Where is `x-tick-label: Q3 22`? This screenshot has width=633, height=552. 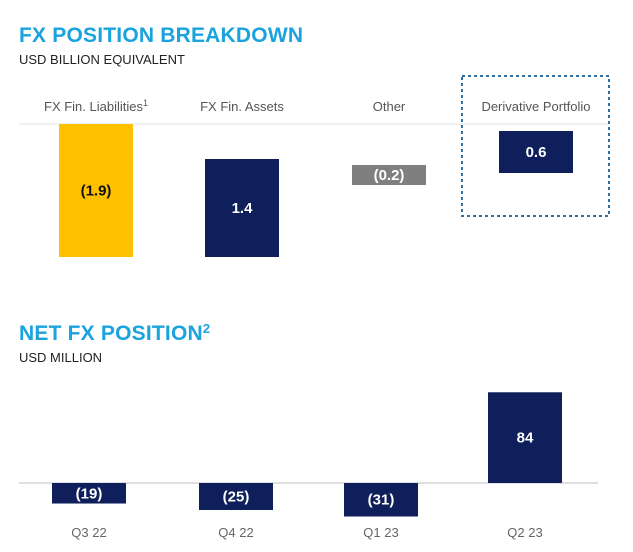
x-tick-label: Q3 22 is located at coordinates (88, 532).